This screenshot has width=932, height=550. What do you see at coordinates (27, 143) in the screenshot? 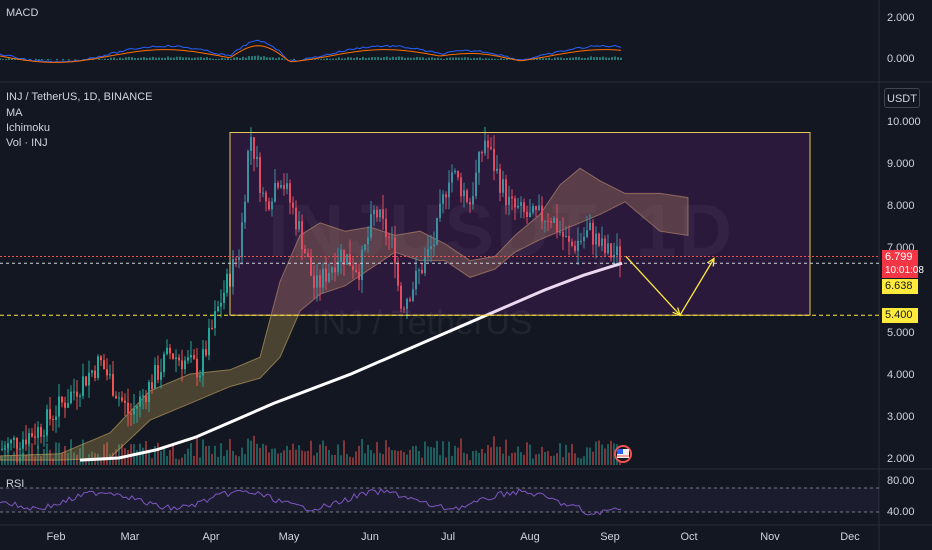
I see `indicator-volume: Vol · INJ` at bounding box center [27, 143].